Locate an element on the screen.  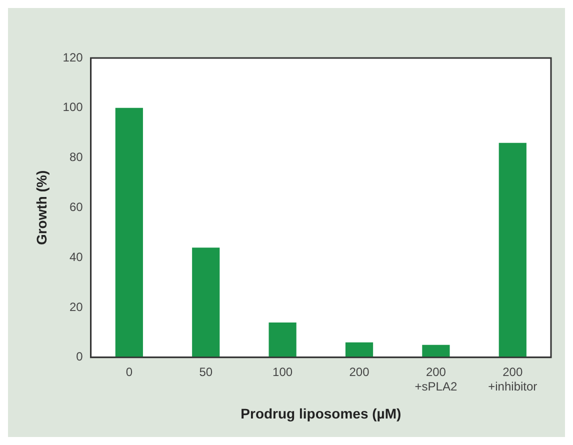
y-tick-label: 100 is located at coordinates (73, 107).